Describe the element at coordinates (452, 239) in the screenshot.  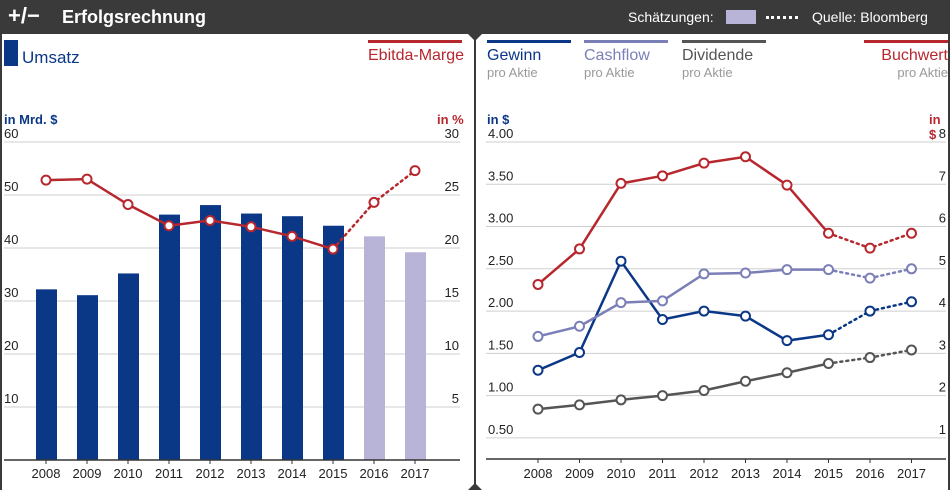
I see `y-right-tick-label: 20` at that location.